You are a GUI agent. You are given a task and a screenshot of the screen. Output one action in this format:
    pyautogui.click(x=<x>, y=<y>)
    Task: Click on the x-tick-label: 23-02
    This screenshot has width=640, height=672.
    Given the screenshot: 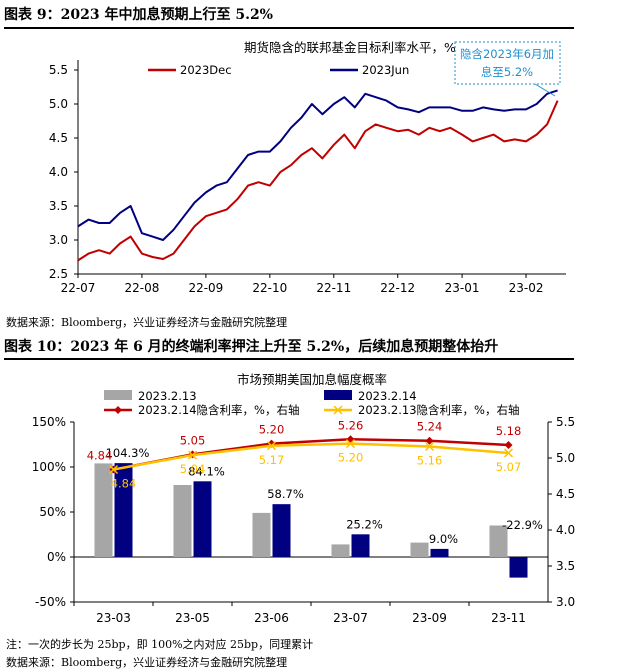 What is the action you would take?
    pyautogui.click(x=526, y=288)
    